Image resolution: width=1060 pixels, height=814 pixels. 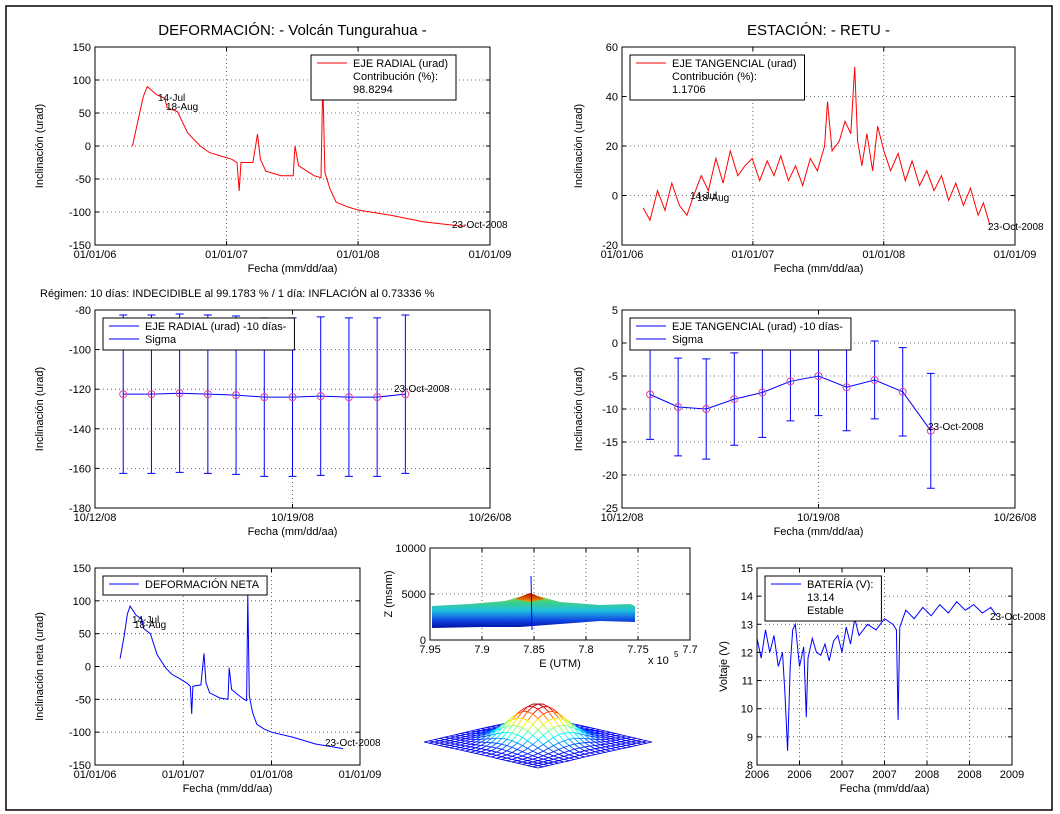 I want to click on annotation: 14-Jul, so click(x=145, y=620).